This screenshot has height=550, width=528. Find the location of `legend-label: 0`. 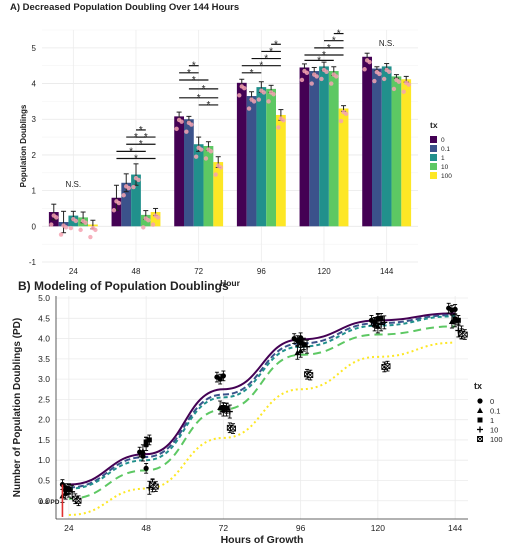

legend-label: 0 is located at coordinates (492, 401).